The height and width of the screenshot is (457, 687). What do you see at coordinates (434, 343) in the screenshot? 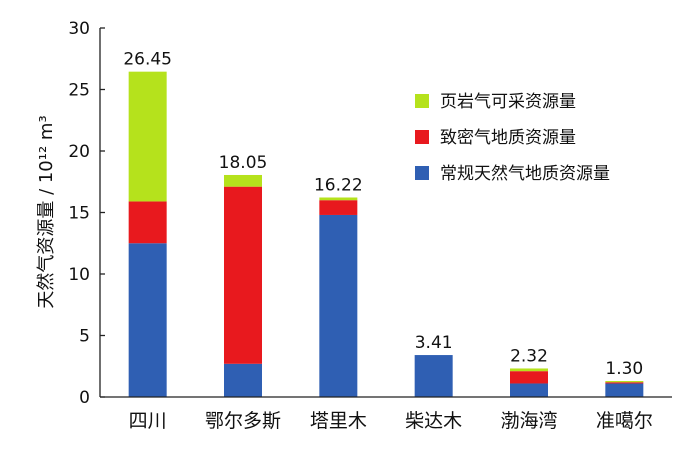
I see `total-label: 3.41` at bounding box center [434, 343].